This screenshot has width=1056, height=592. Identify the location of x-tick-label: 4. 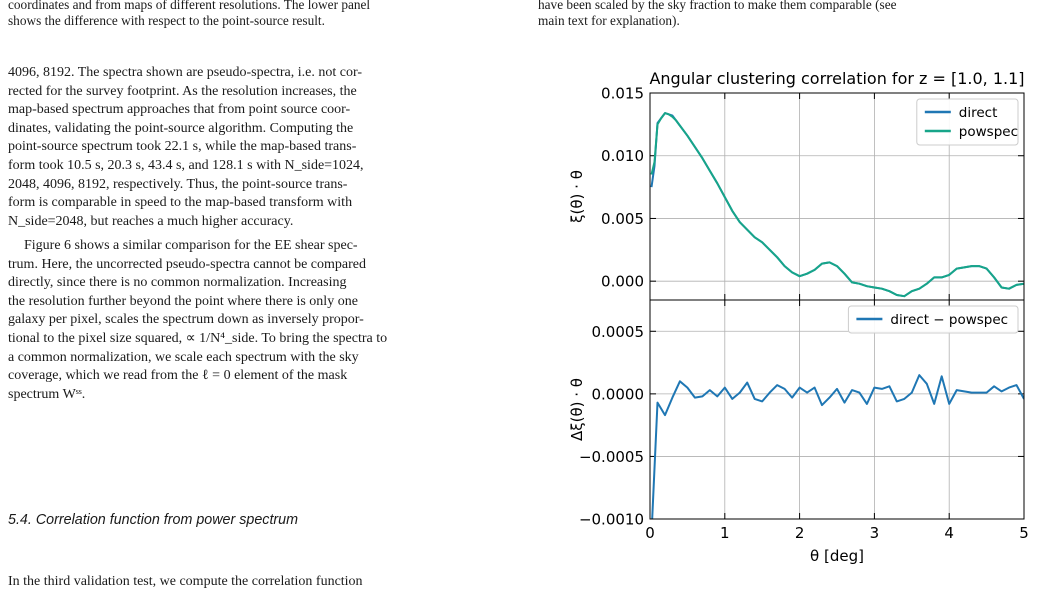
(949, 533).